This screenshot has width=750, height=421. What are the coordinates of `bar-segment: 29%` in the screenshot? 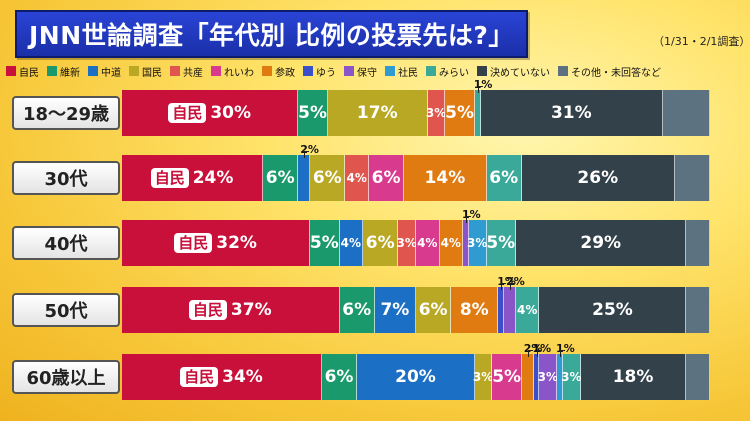 It's located at (601, 243).